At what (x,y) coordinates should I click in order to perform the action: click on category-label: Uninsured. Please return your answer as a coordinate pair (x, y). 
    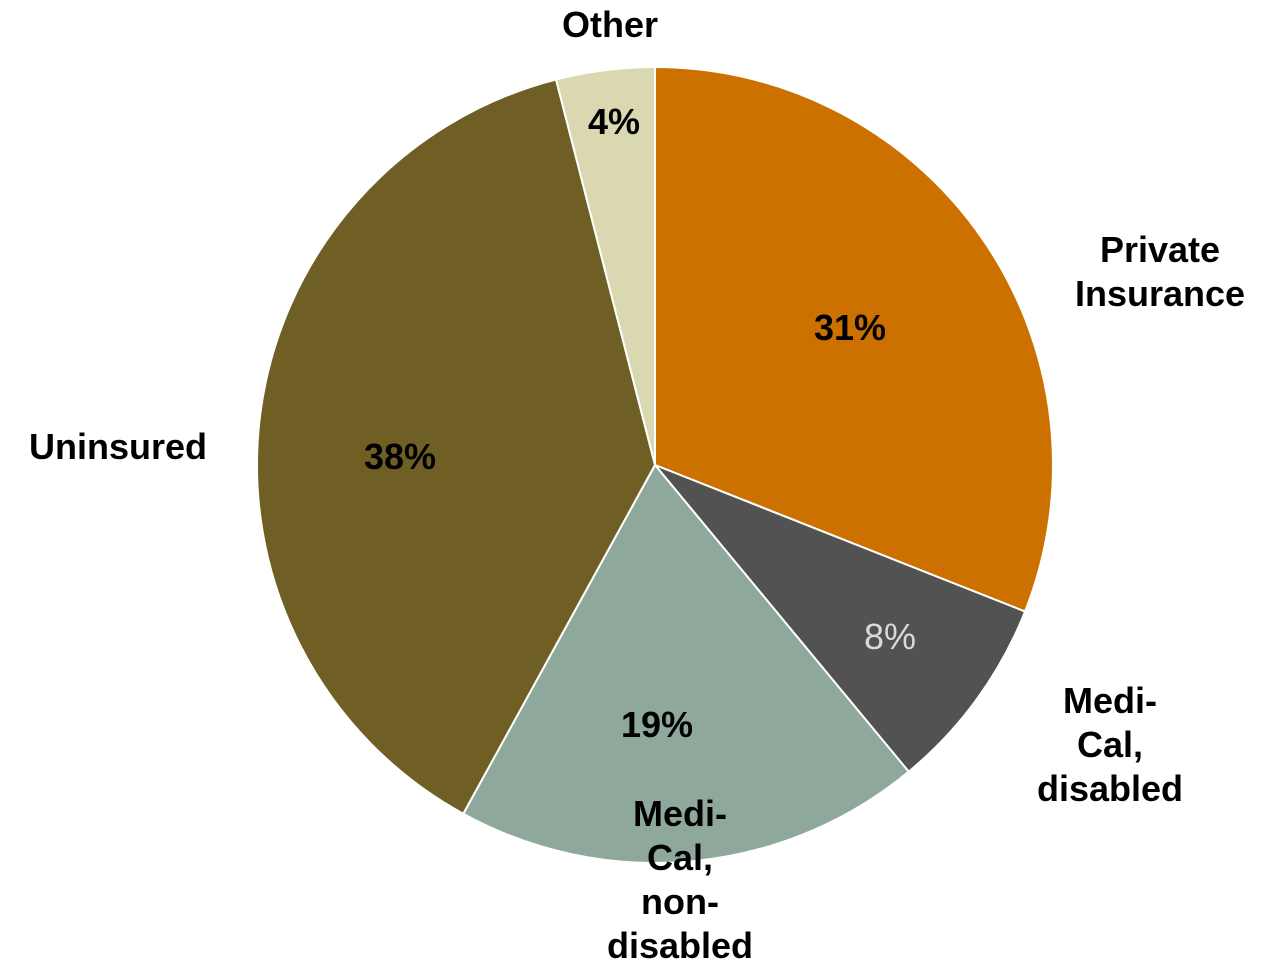
    Looking at the image, I should click on (118, 446).